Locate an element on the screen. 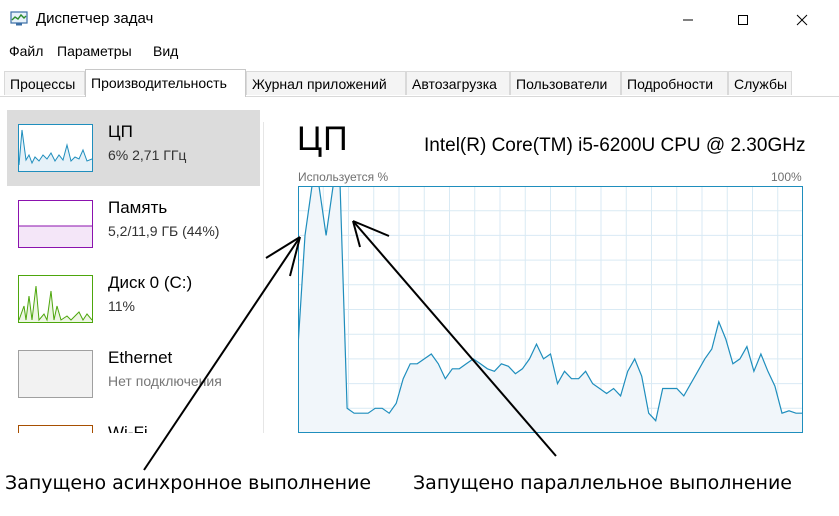 This screenshot has width=839, height=516. close-icon is located at coordinates (802, 20).